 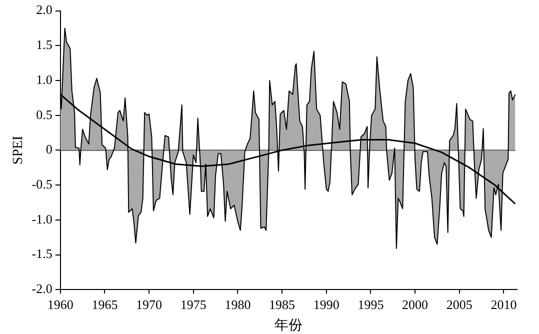 I want to click on y-tick-label: 1.0, so click(x=44, y=79).